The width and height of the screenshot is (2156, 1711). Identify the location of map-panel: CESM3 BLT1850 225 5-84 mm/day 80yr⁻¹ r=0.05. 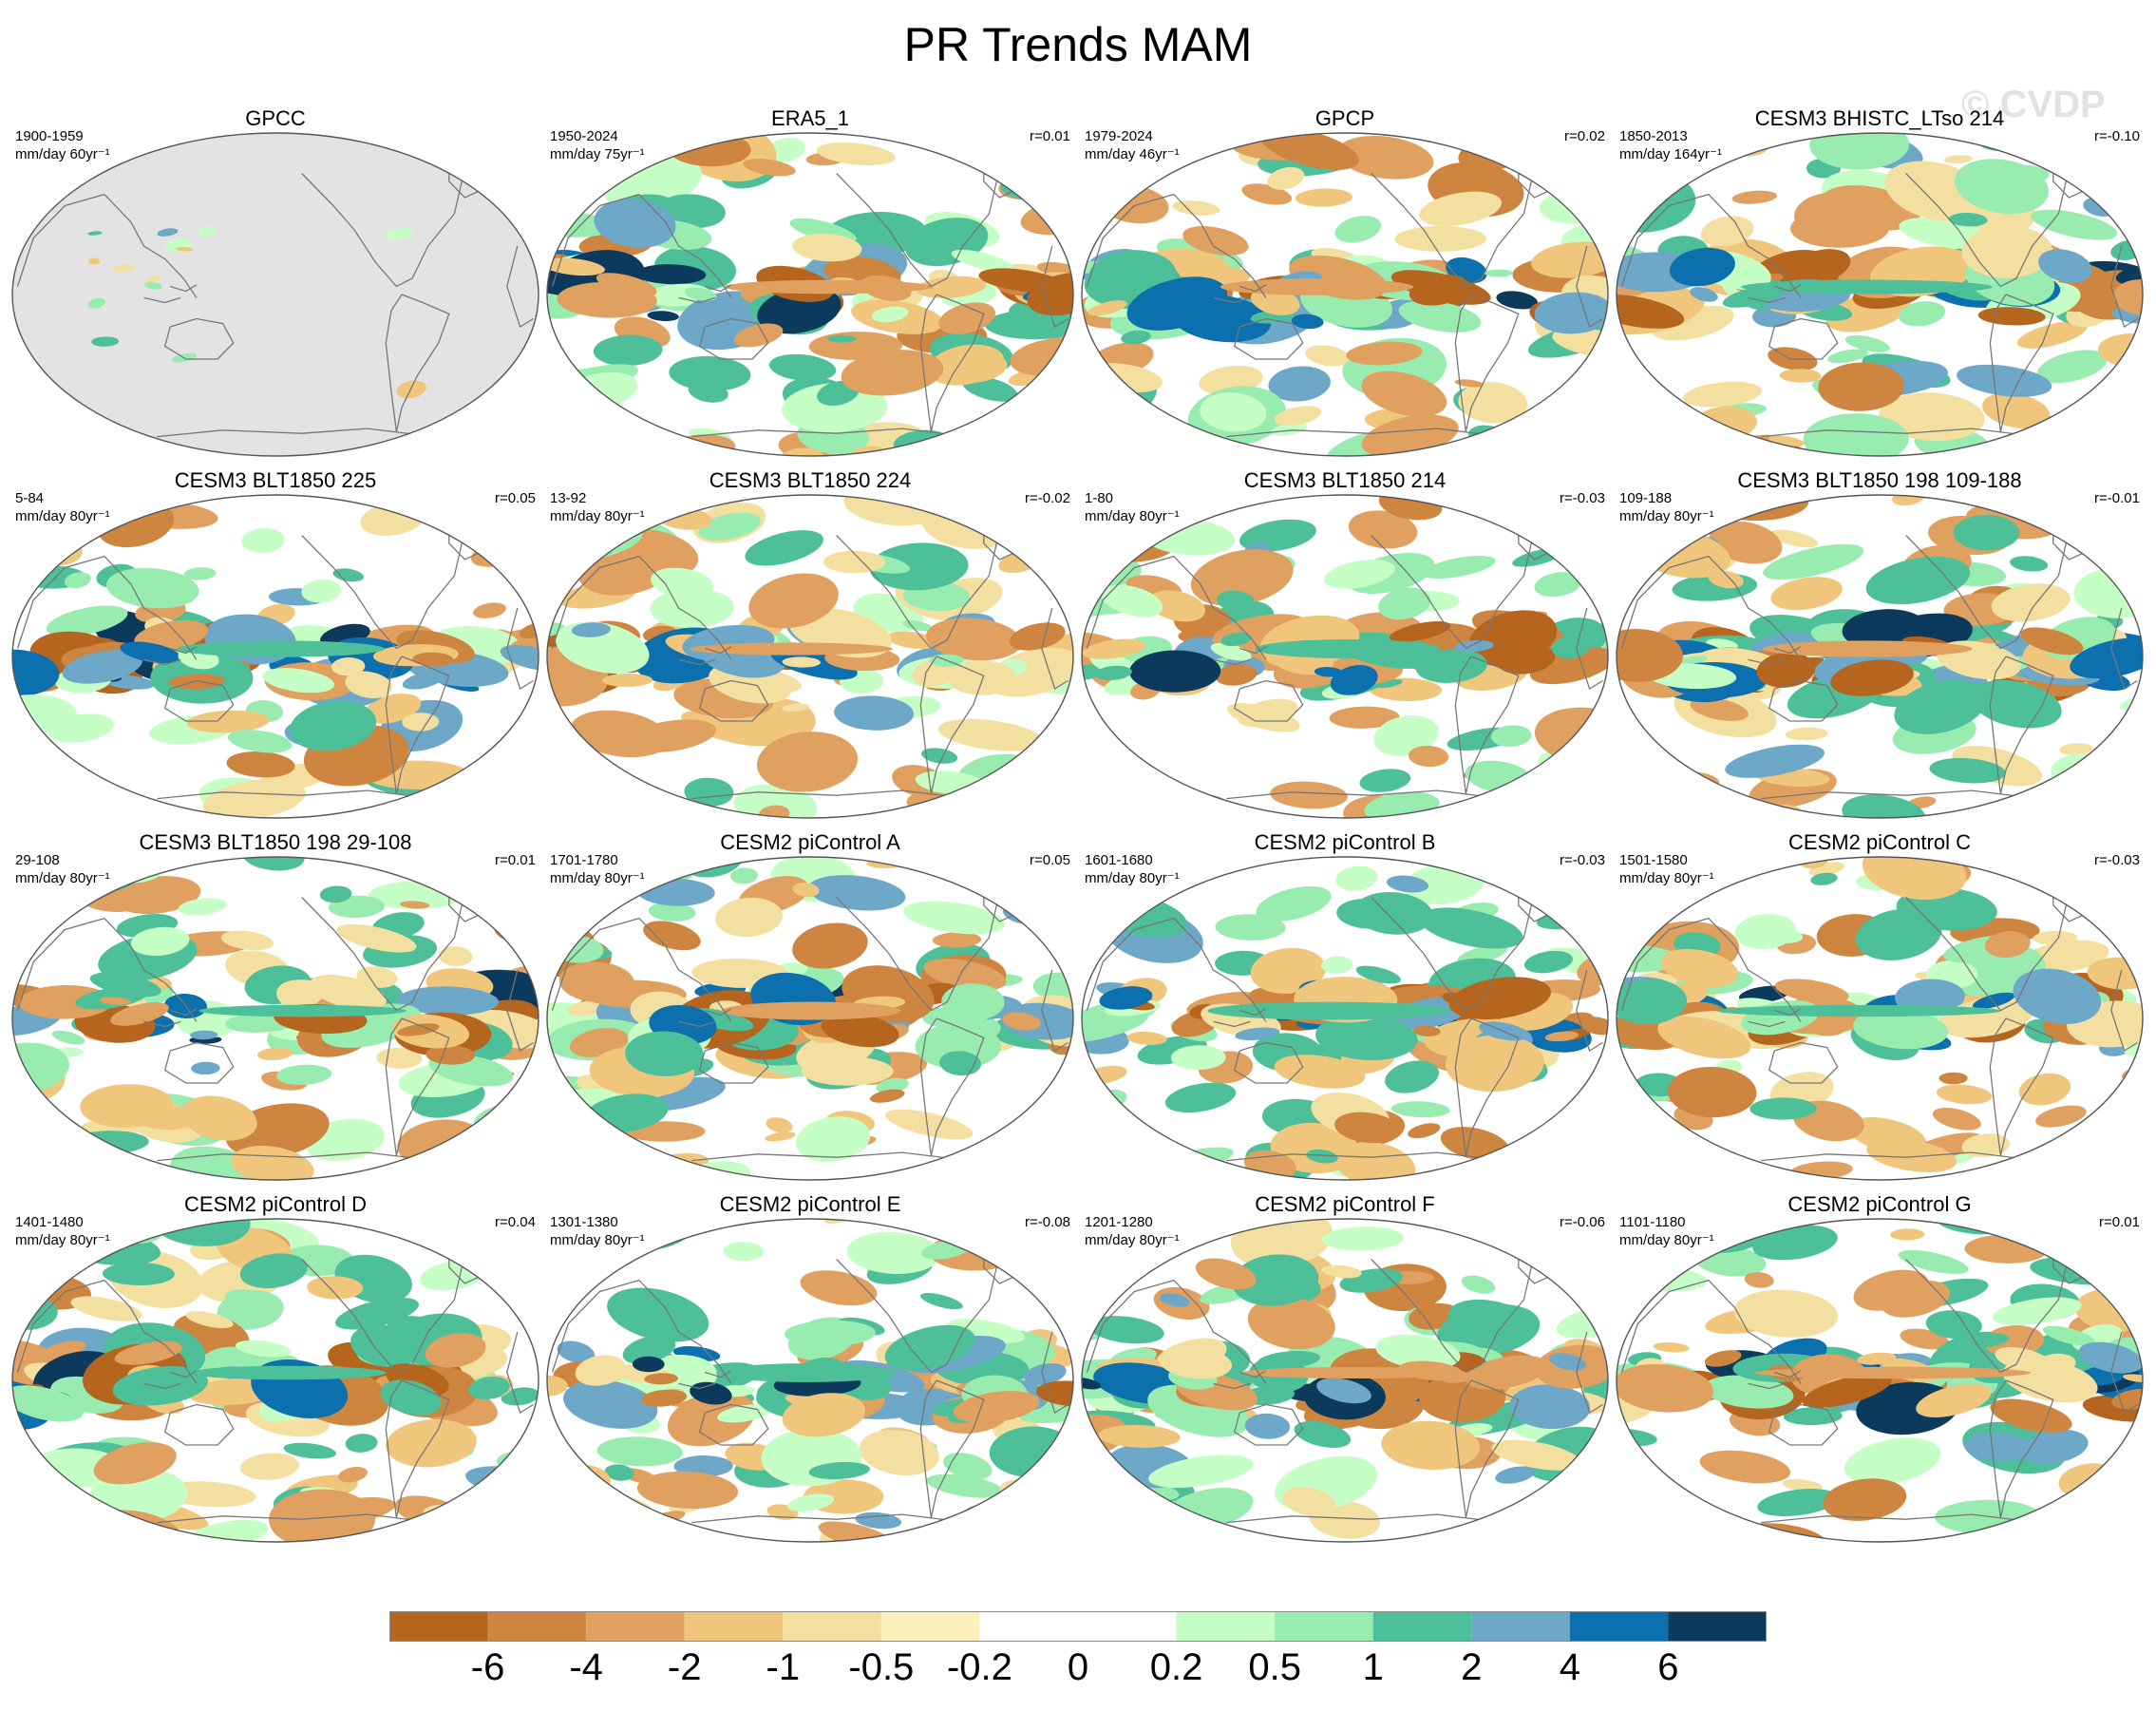
(275, 644).